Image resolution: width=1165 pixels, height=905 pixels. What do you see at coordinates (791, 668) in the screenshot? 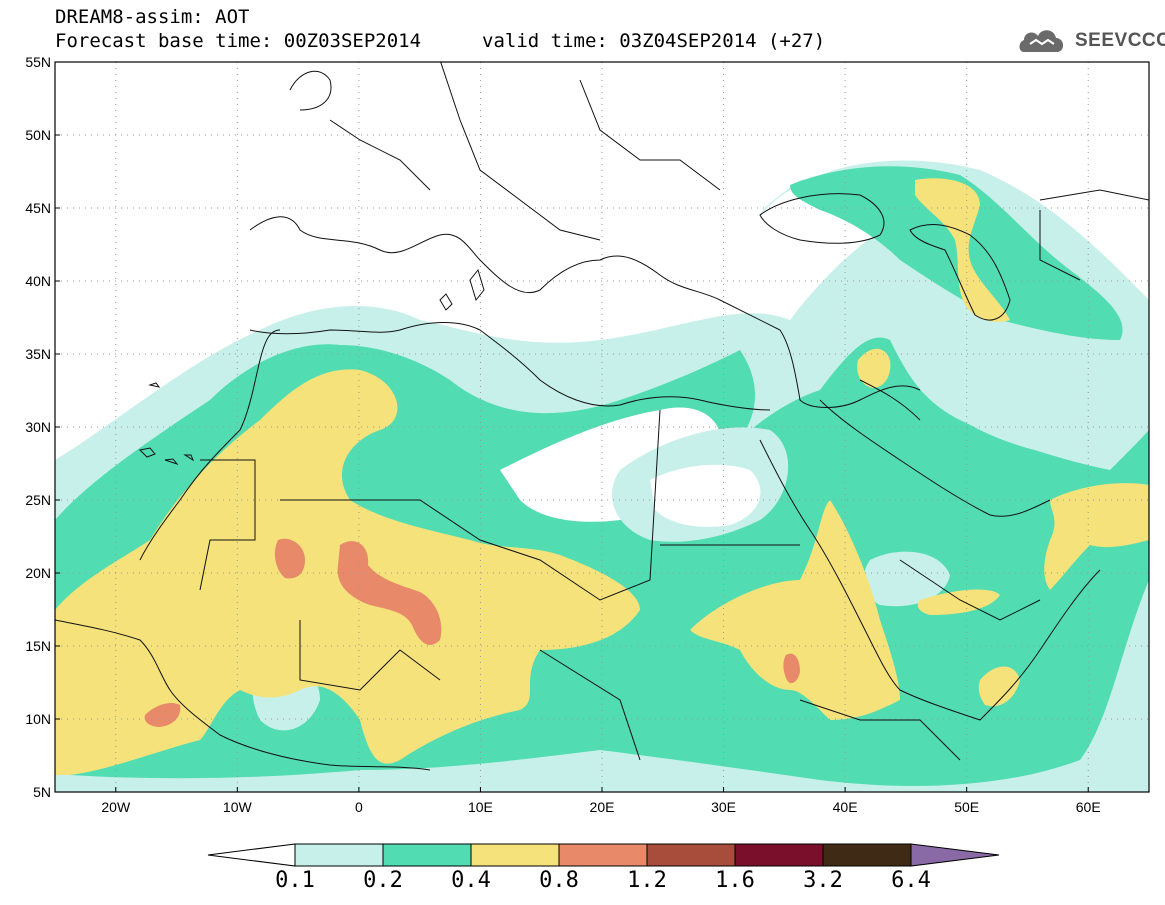
I see `aot-level-0.8-ethiopia` at bounding box center [791, 668].